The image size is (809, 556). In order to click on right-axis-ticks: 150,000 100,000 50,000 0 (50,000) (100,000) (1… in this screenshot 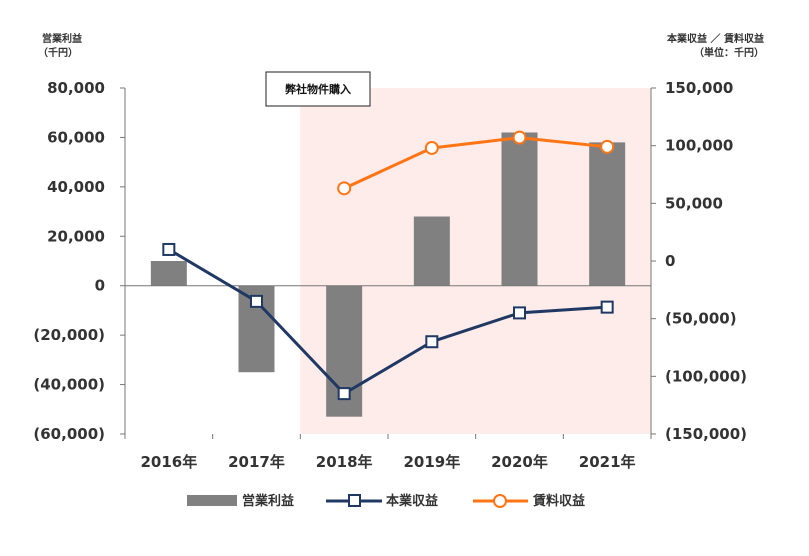, I will do `click(699, 261)`.